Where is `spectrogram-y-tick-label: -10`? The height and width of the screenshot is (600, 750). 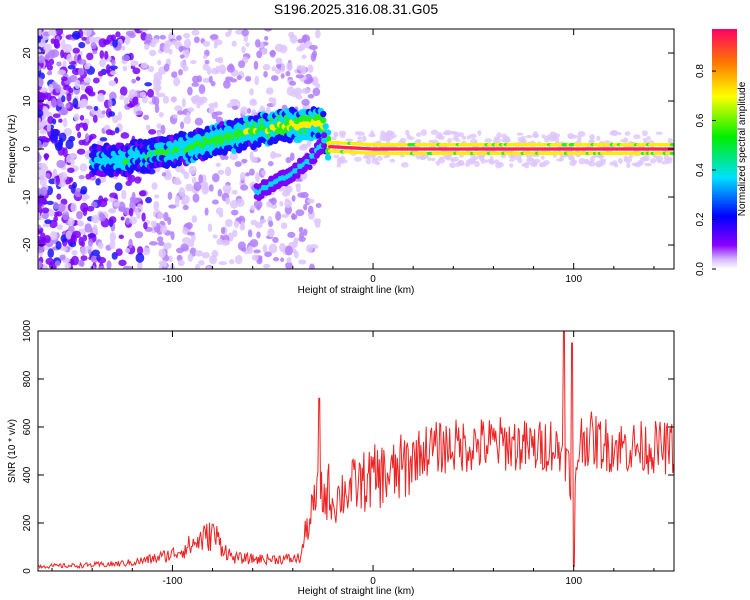 spectrogram-y-tick-label: -10 is located at coordinates (27, 196).